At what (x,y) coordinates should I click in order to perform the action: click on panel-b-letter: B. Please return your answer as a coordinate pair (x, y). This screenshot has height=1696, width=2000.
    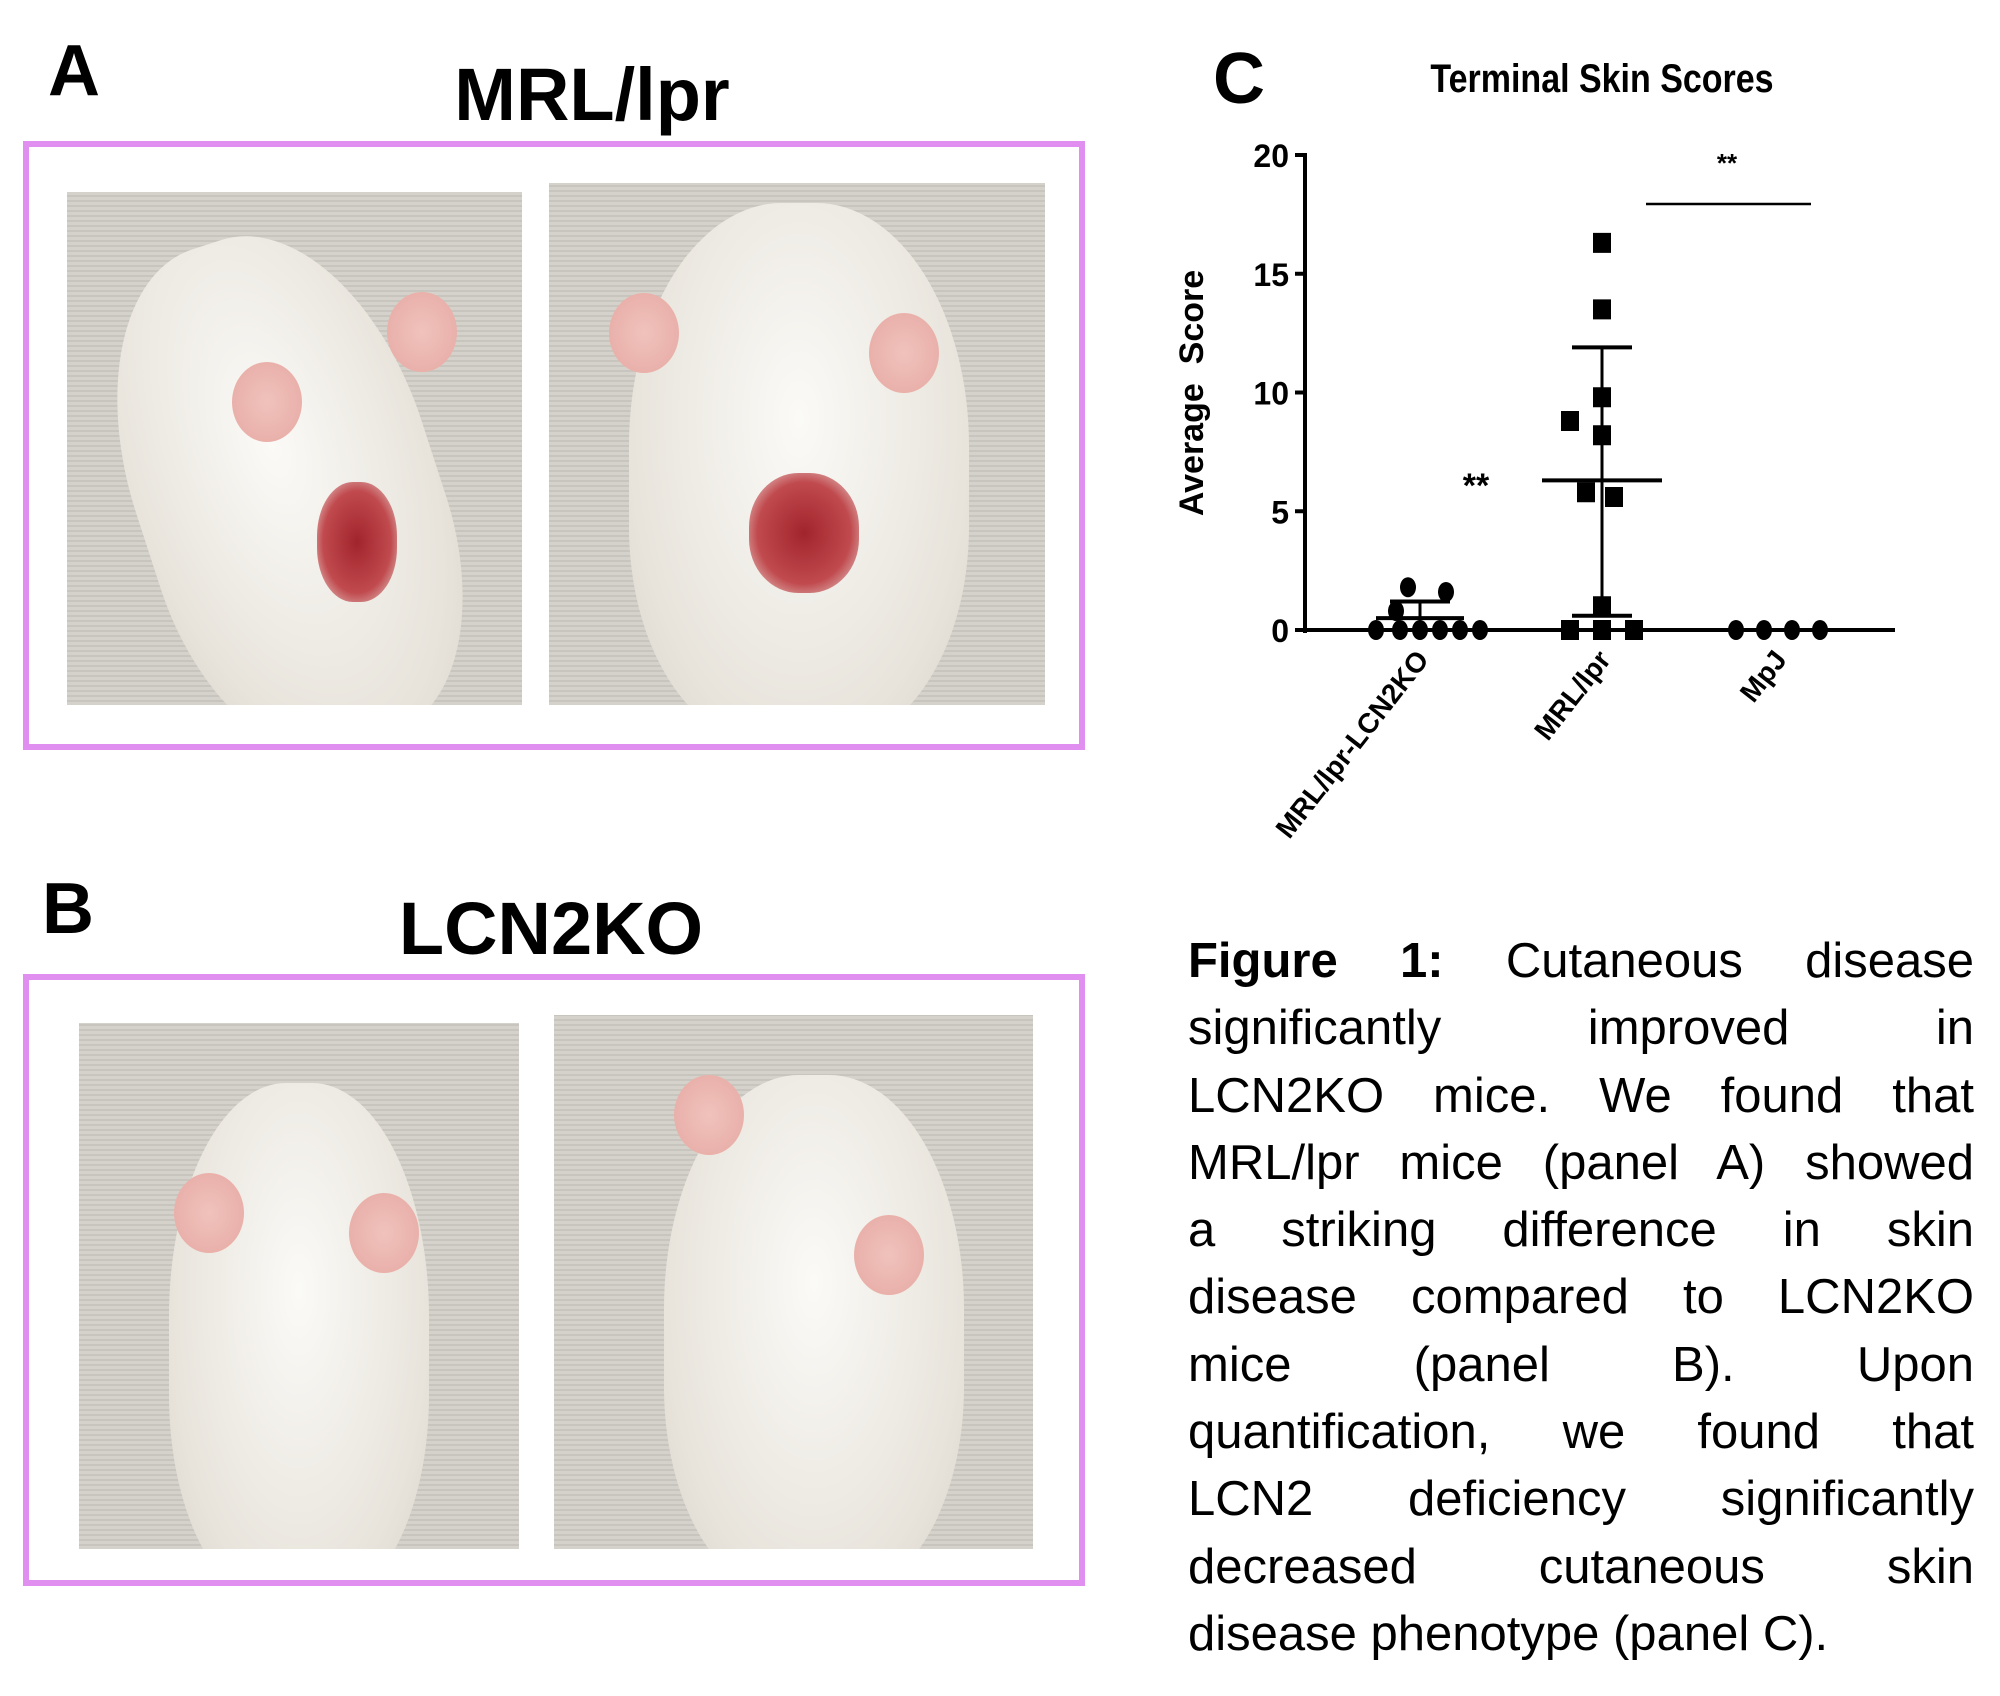
    Looking at the image, I should click on (68, 909).